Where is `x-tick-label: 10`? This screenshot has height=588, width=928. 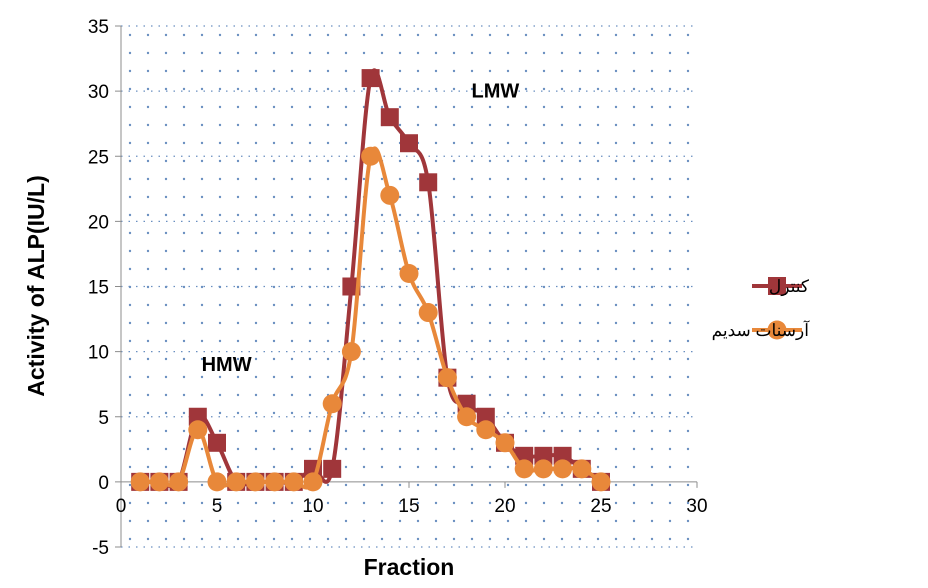
x-tick-label: 10 is located at coordinates (312, 506).